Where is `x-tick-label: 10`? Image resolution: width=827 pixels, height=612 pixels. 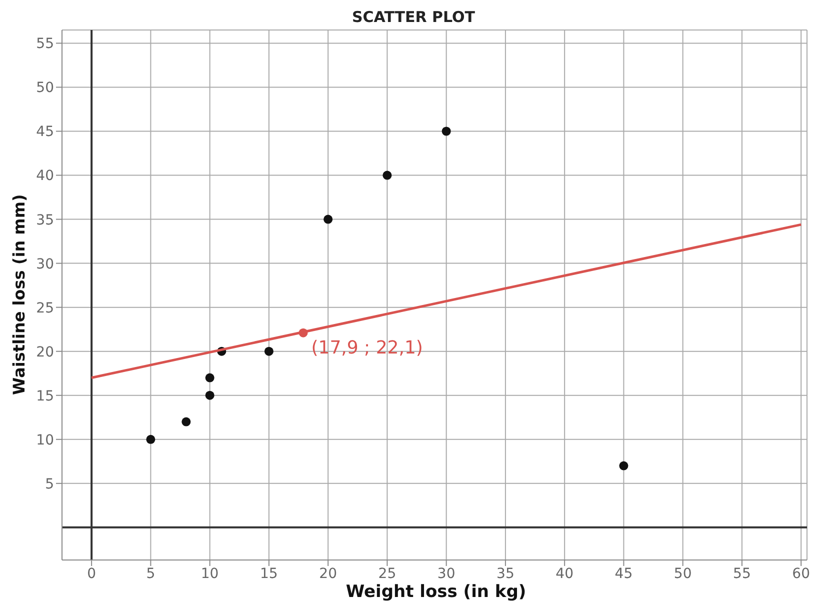 x-tick-label: 10 is located at coordinates (209, 574).